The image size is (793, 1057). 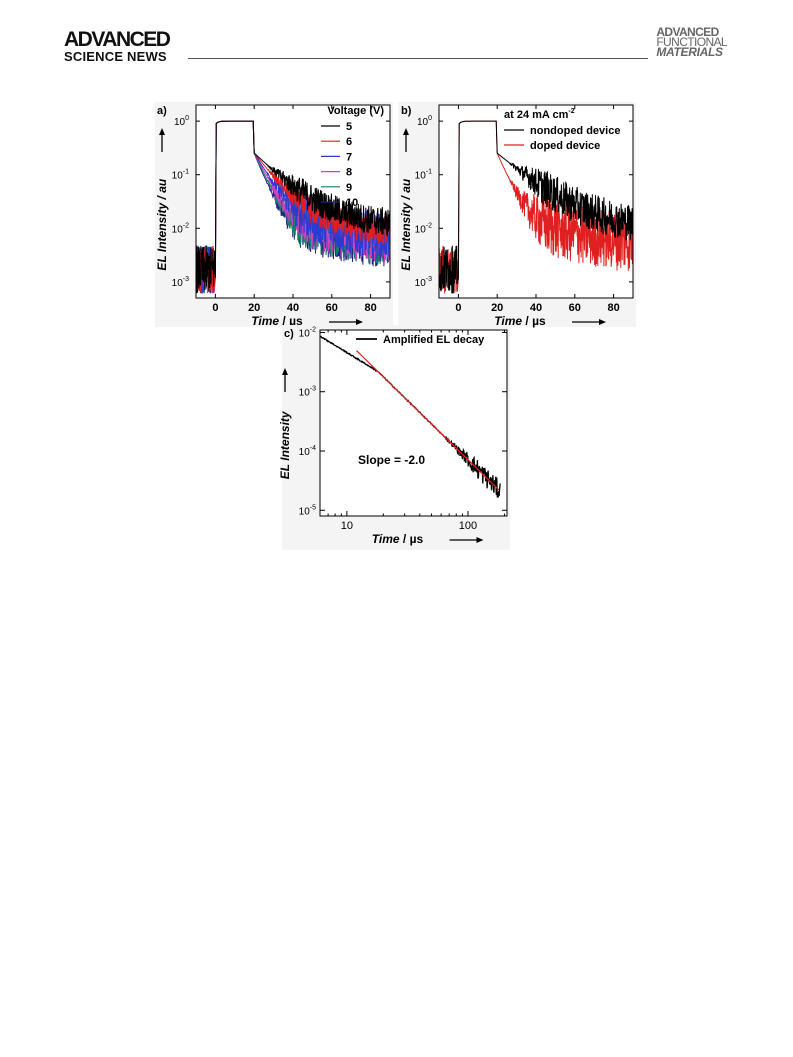 I want to click on legend-label: doped device, so click(x=565, y=146).